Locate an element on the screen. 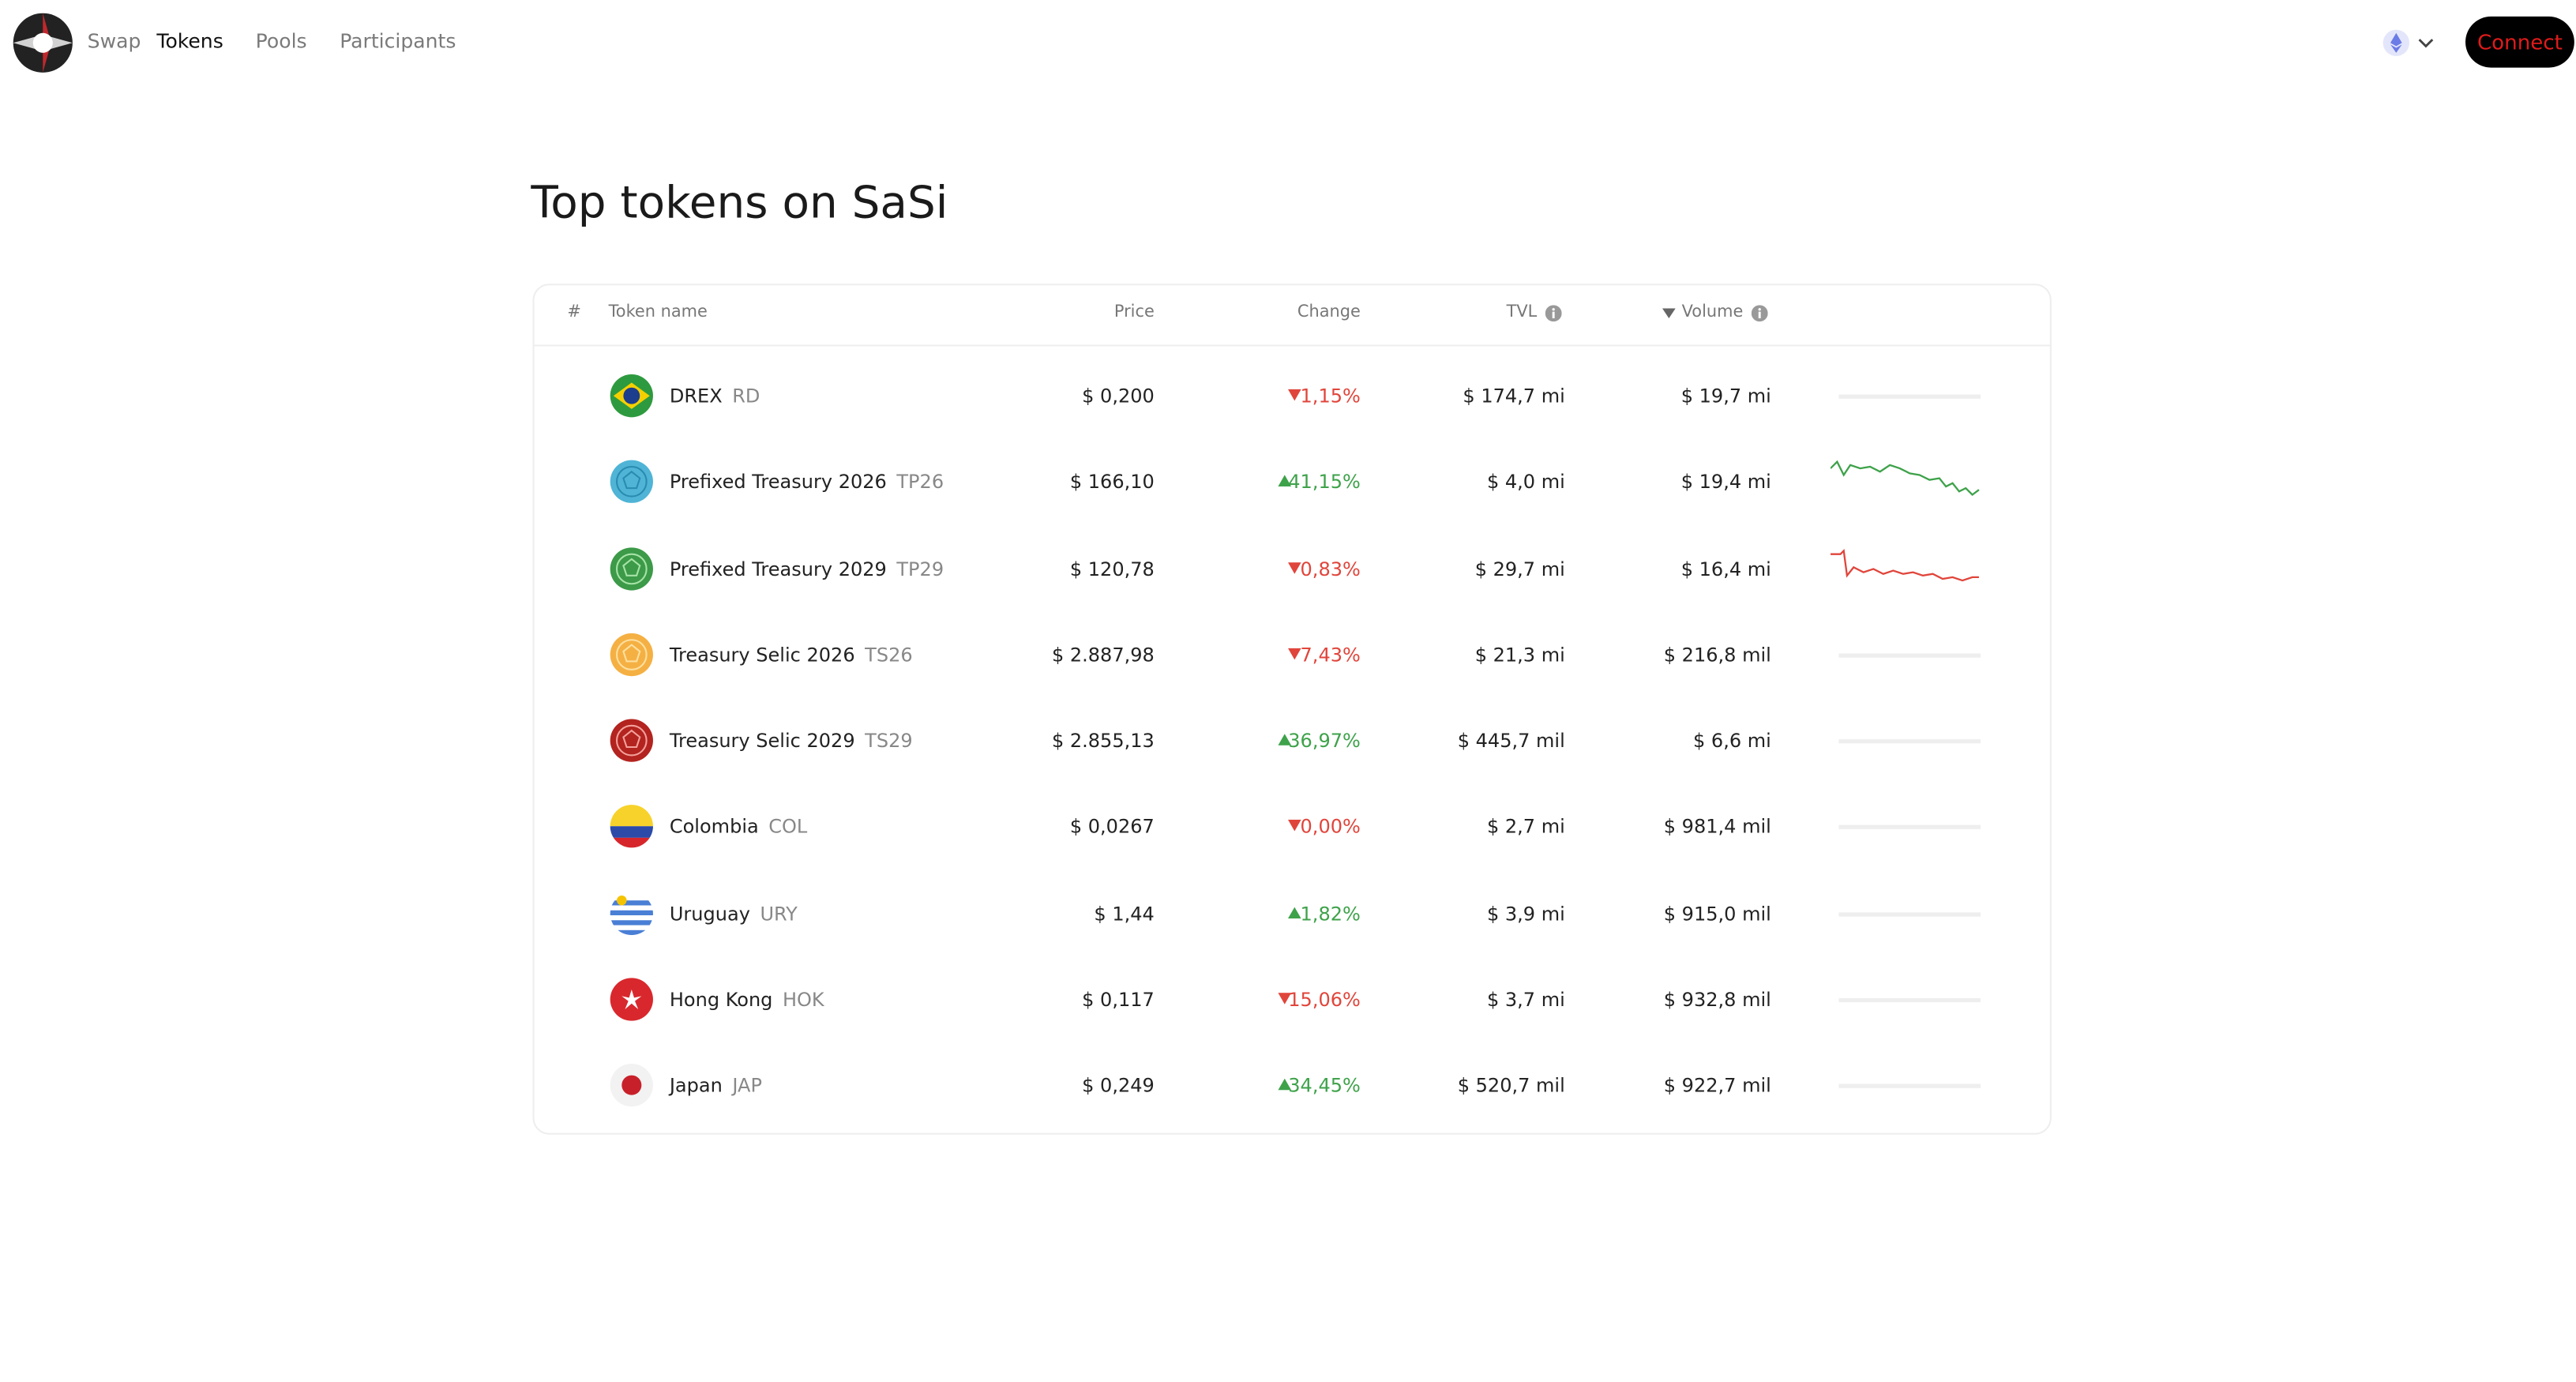 The height and width of the screenshot is (1382, 2576). token-name-text: Prefixed Treasury 2026 is located at coordinates (778, 482).